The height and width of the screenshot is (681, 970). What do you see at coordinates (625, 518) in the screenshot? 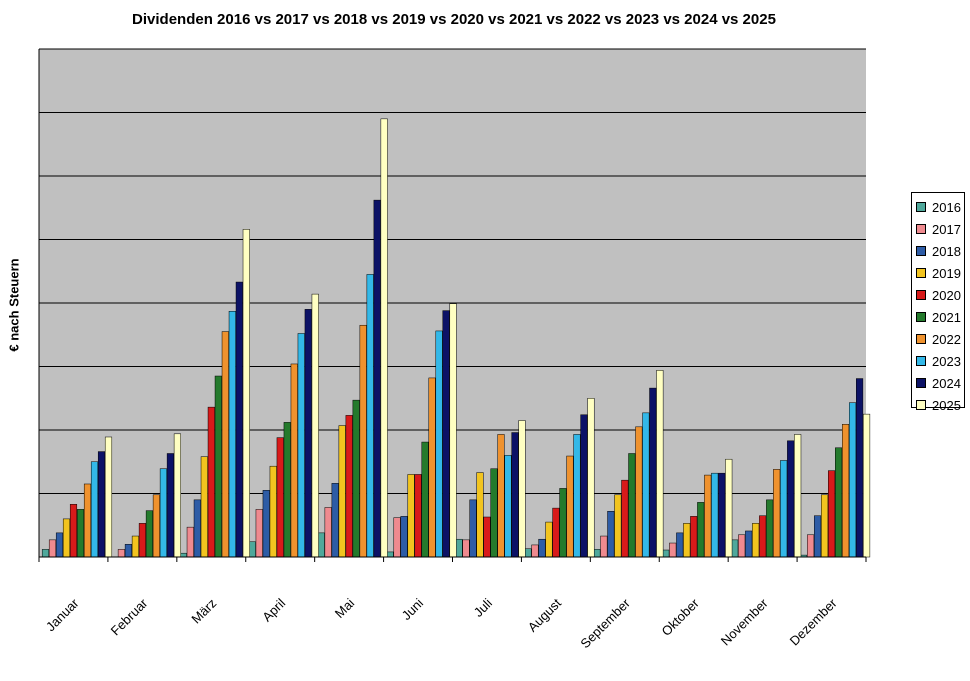
I see `bar-2020-September` at bounding box center [625, 518].